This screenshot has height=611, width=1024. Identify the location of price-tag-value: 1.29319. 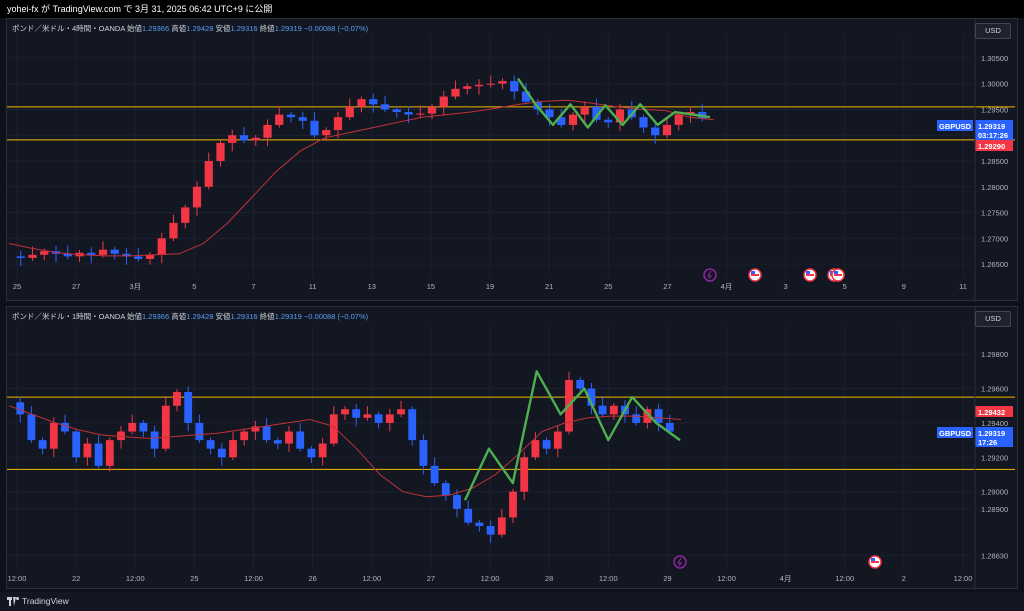
(991, 433).